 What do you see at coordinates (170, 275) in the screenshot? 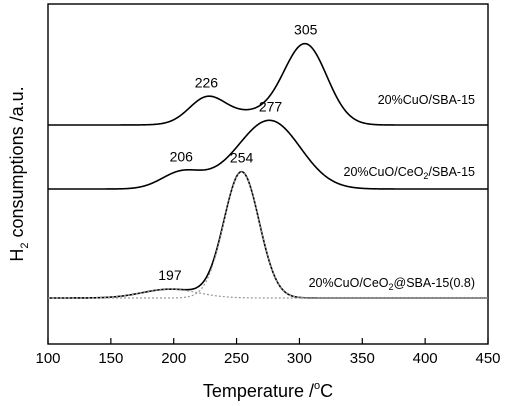
I see `peak-label: 197` at bounding box center [170, 275].